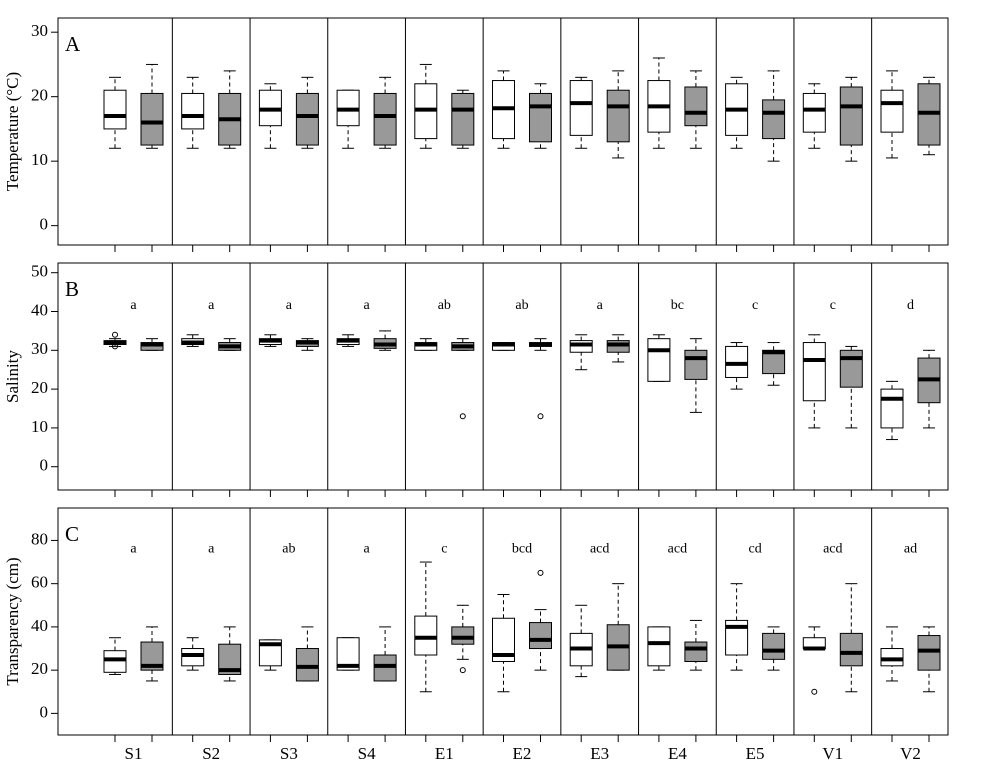  Describe the element at coordinates (832, 753) in the screenshot. I see `x-tick-label: V1` at that location.